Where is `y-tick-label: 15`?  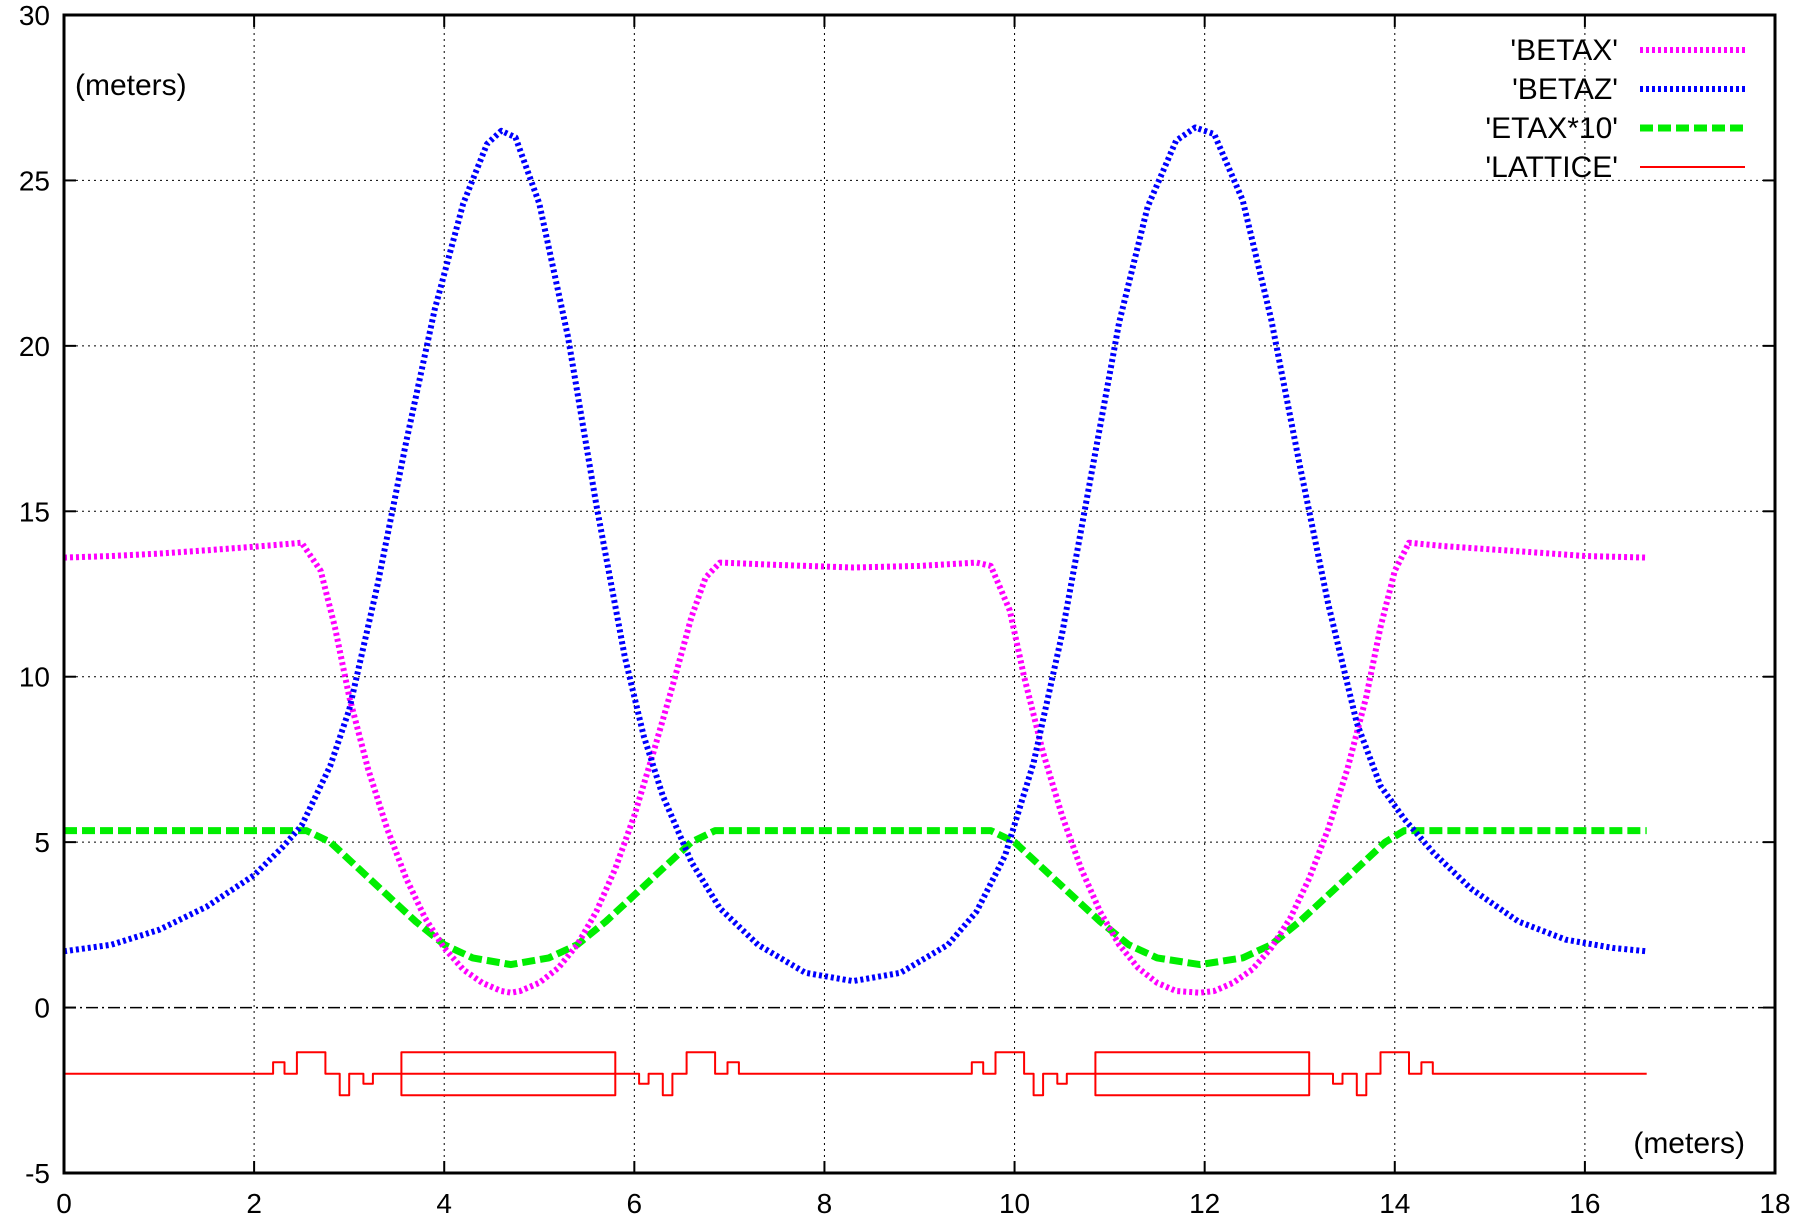 y-tick-label: 15 is located at coordinates (34, 511).